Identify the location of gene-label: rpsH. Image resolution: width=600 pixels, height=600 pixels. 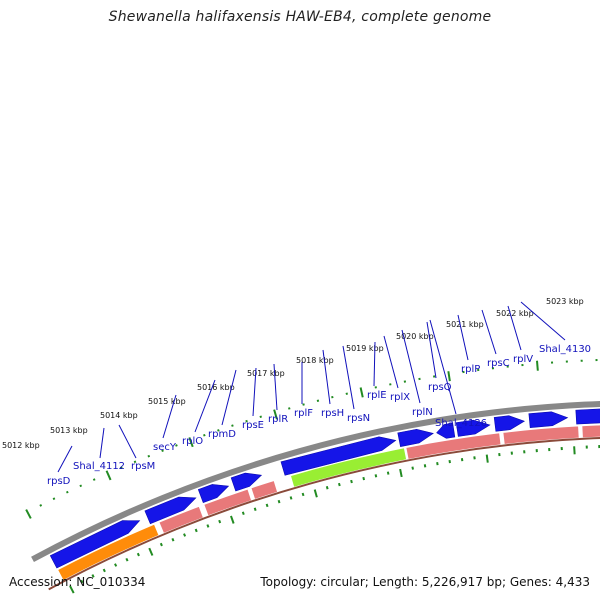
(332, 413).